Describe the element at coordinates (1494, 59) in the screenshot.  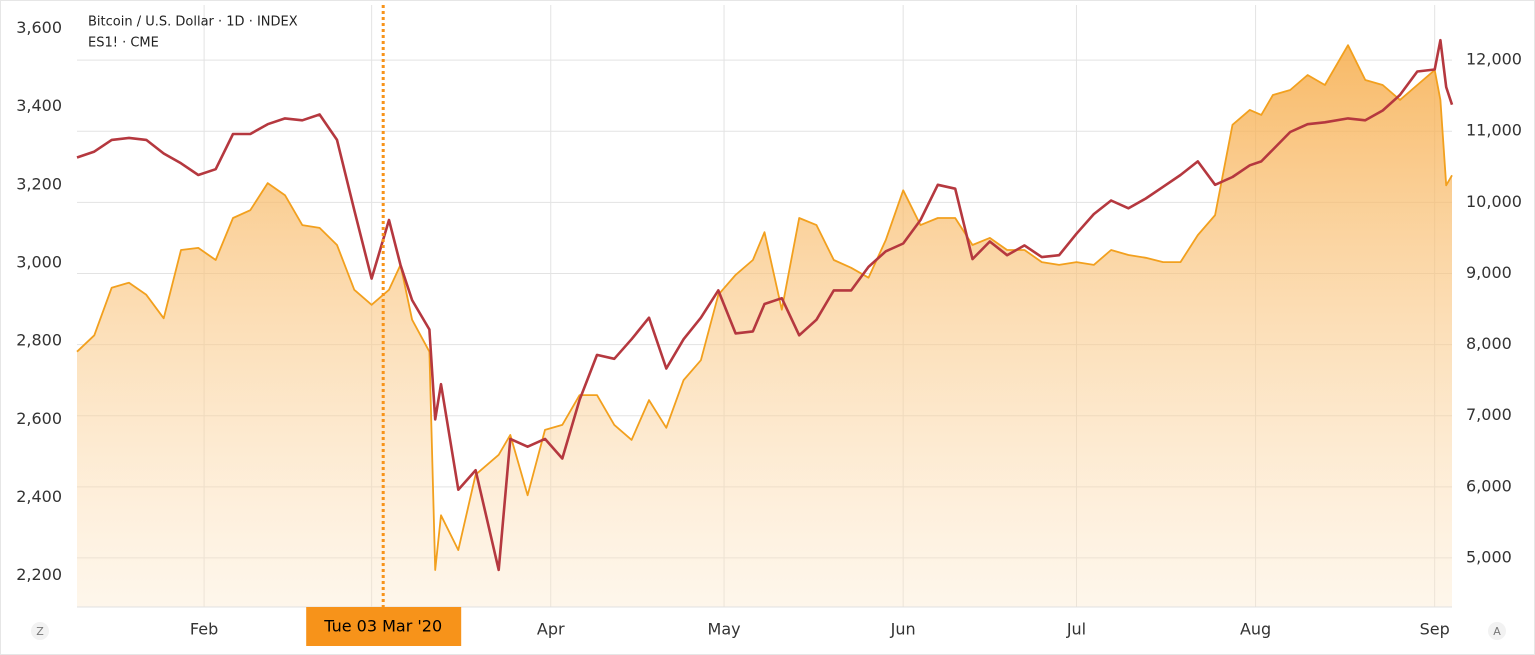
I see `y2-tick-label: 12,000` at that location.